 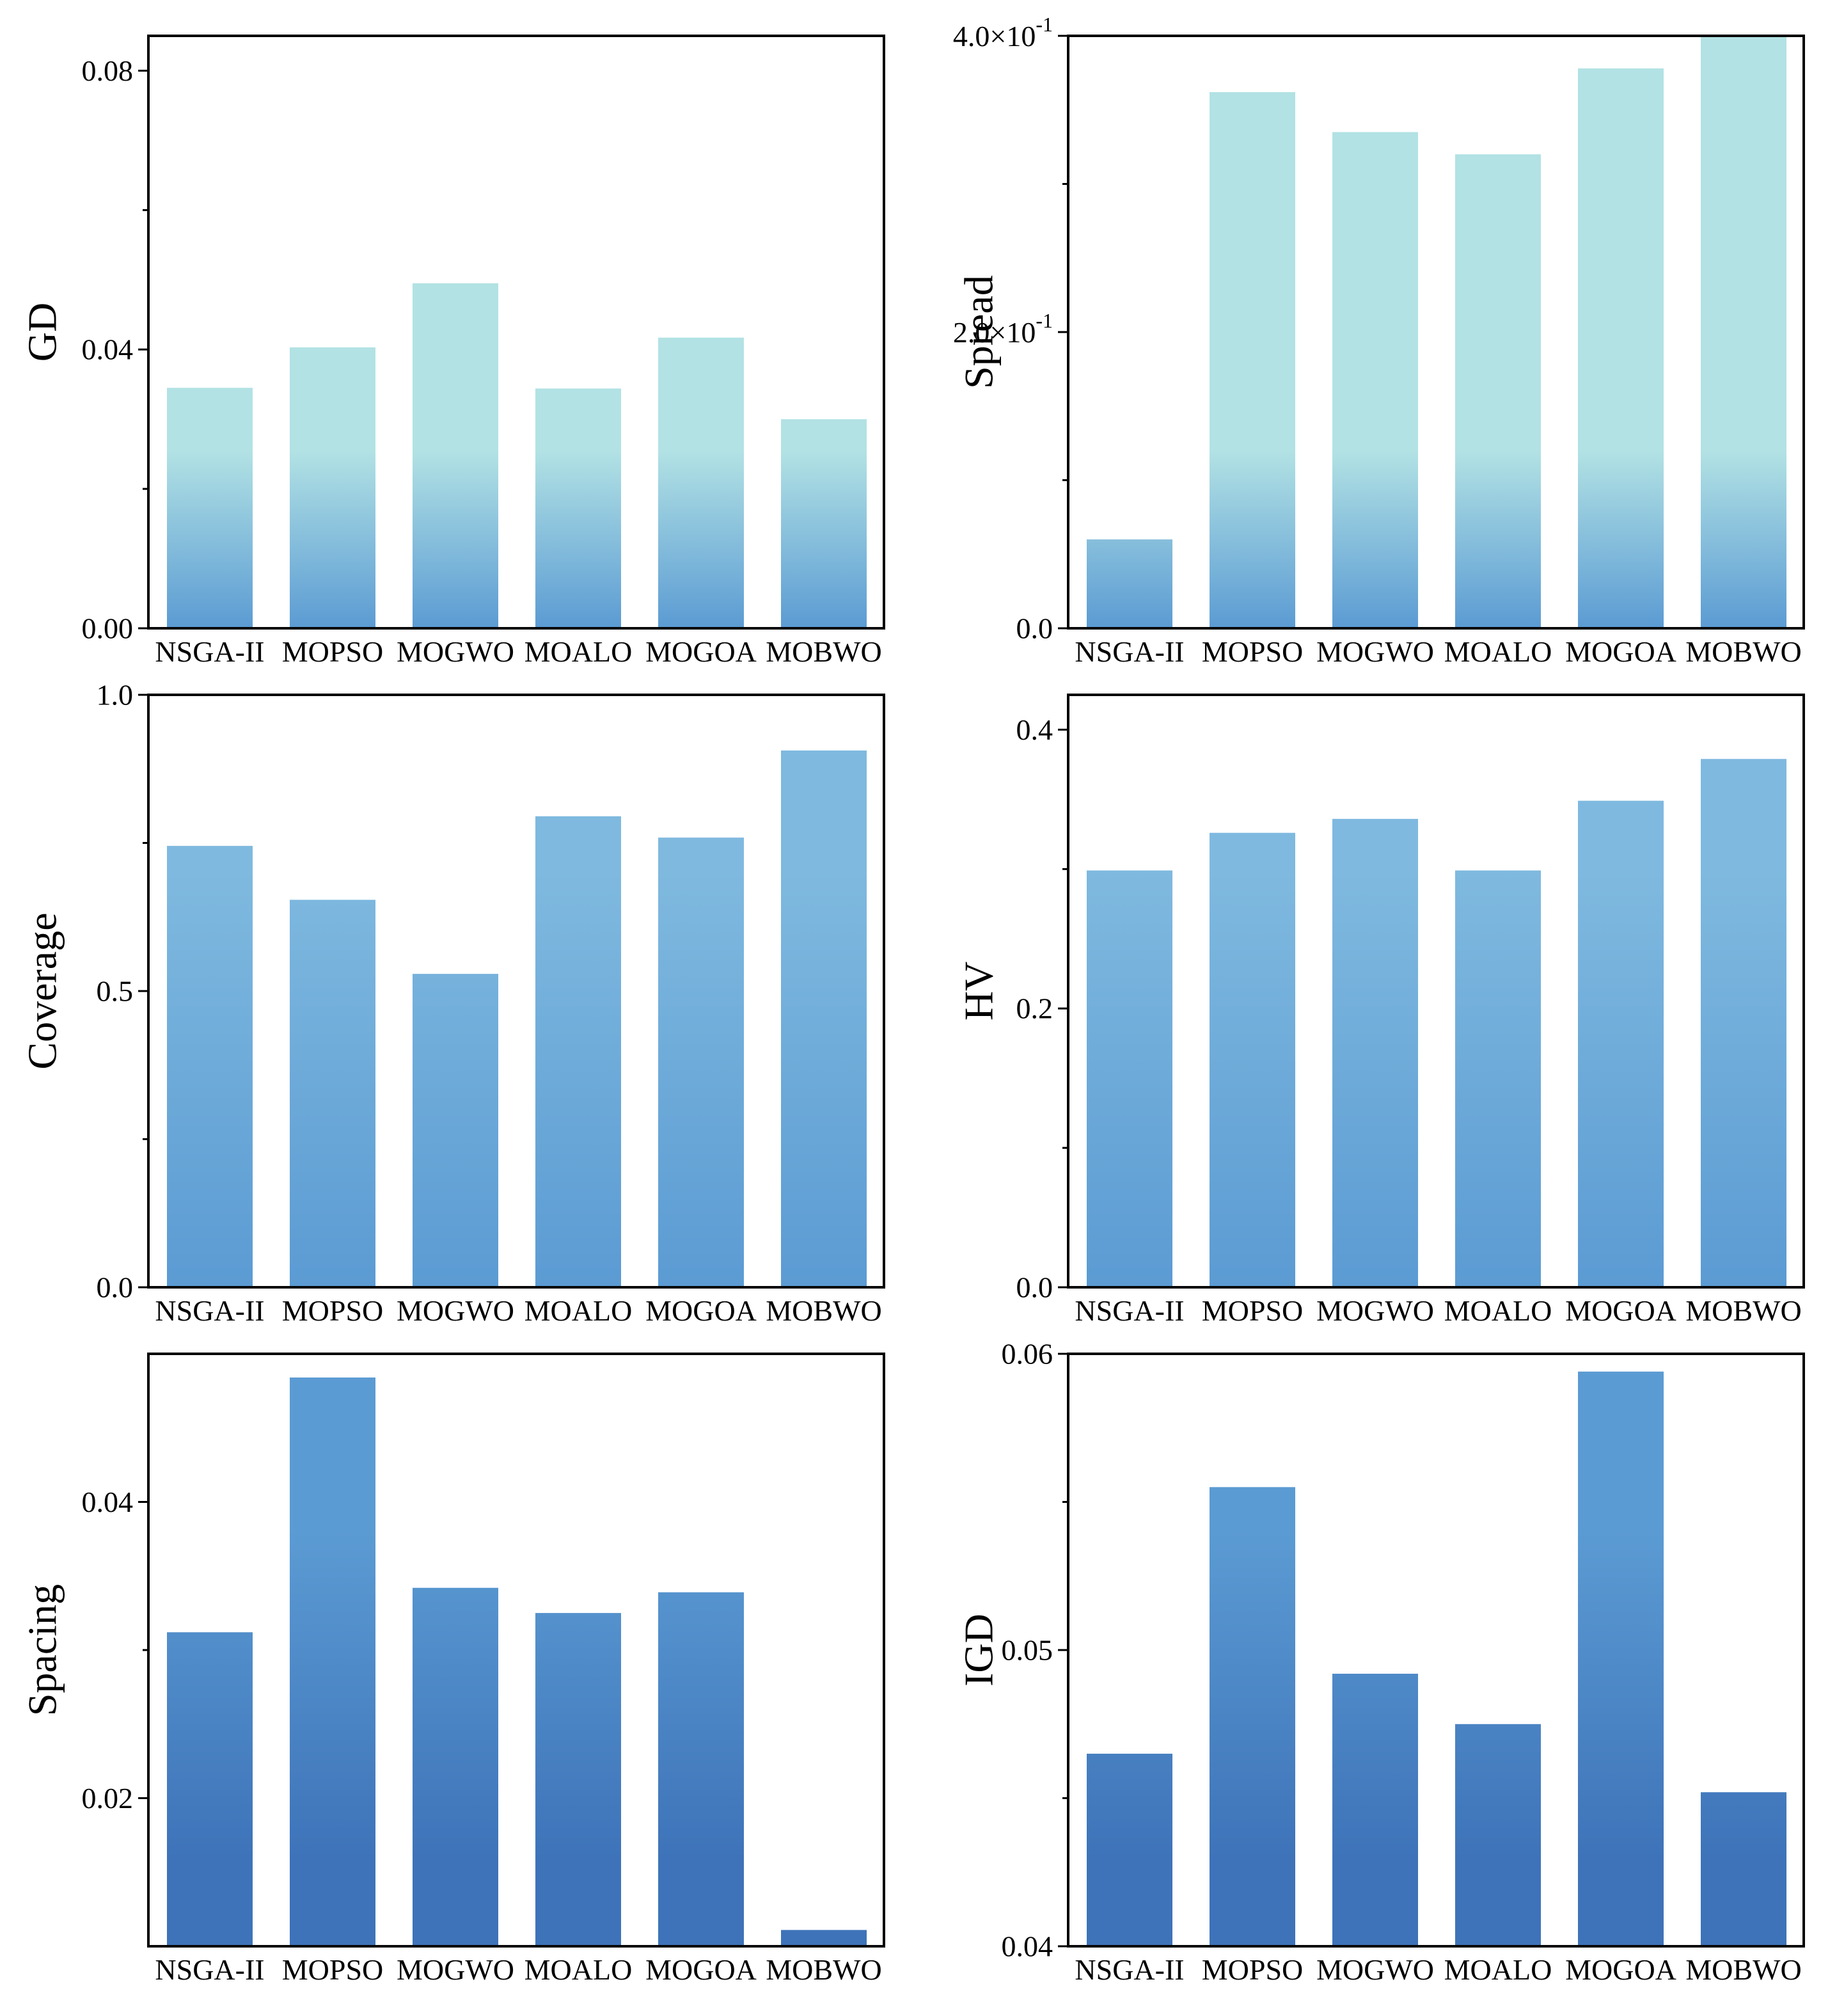 What do you see at coordinates (701, 482) in the screenshot?
I see `bar-gd-mogoa` at bounding box center [701, 482].